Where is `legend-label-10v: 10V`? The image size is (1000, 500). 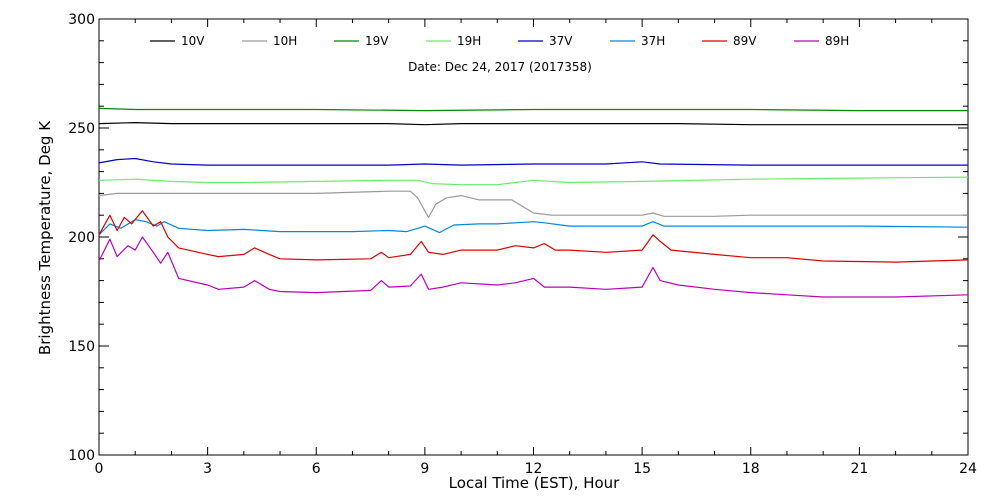
legend-label-10v: 10V is located at coordinates (193, 41).